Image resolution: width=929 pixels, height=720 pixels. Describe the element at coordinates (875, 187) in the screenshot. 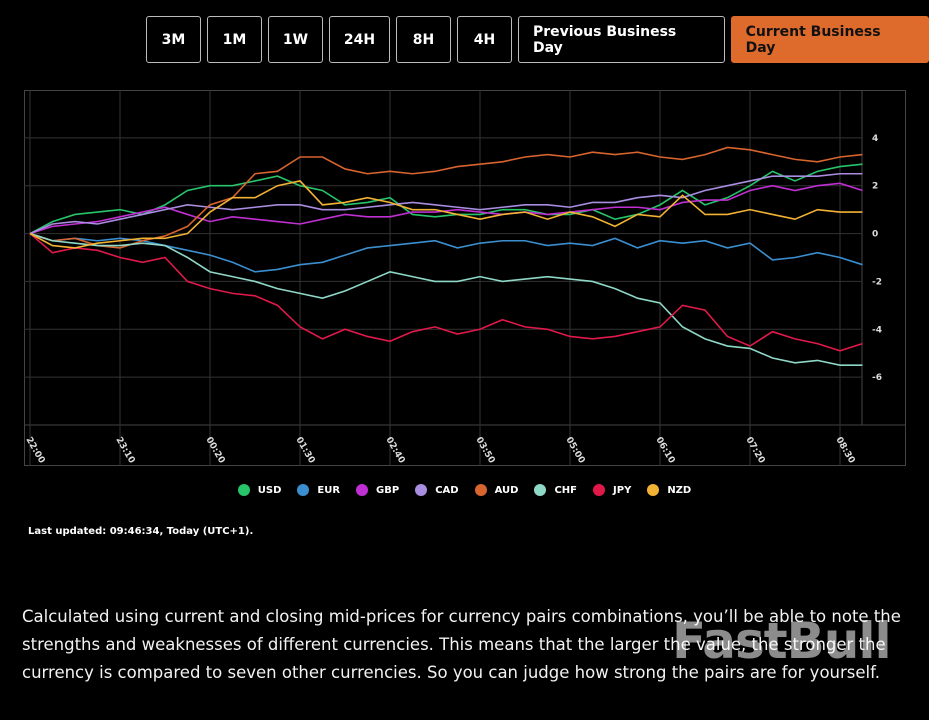

I see `y-tick-label: 2` at that location.